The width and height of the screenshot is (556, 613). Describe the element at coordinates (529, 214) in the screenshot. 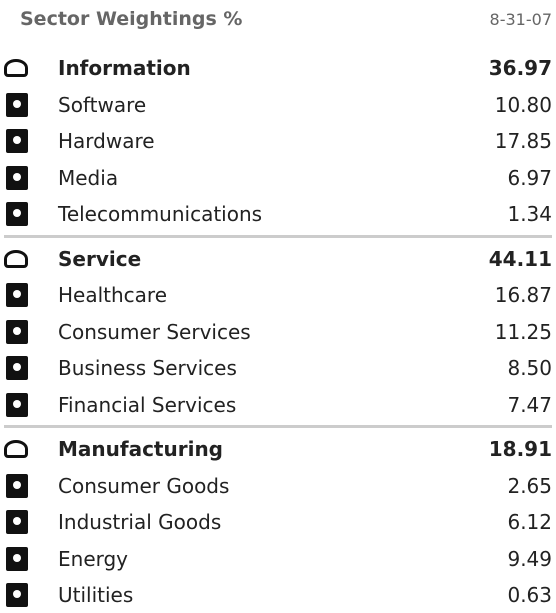

I see `sector-value: 1.34` at that location.